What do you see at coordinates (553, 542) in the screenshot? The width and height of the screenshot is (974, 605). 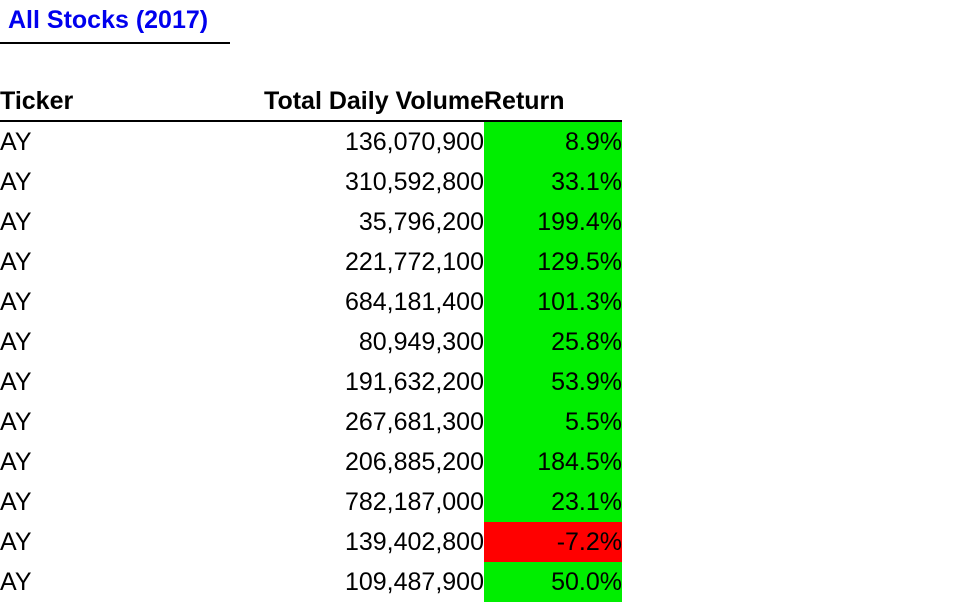 I see `return-cell: -7.2%` at bounding box center [553, 542].